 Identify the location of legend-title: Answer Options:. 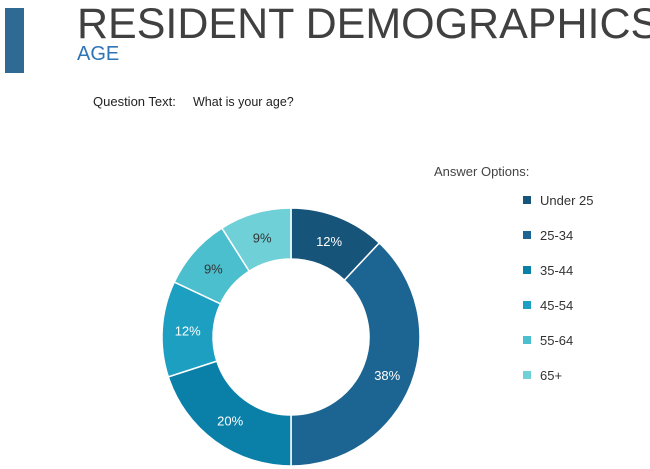
(481, 171).